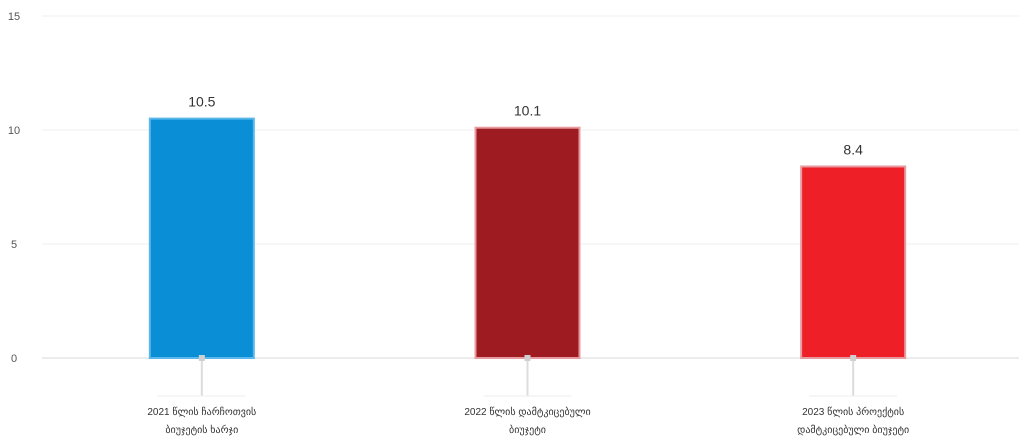  What do you see at coordinates (201, 421) in the screenshot?
I see `x-tick-label: 2021 წლის ჩარჩოთვის ბიუჯეტის ხარჯი` at bounding box center [201, 421].